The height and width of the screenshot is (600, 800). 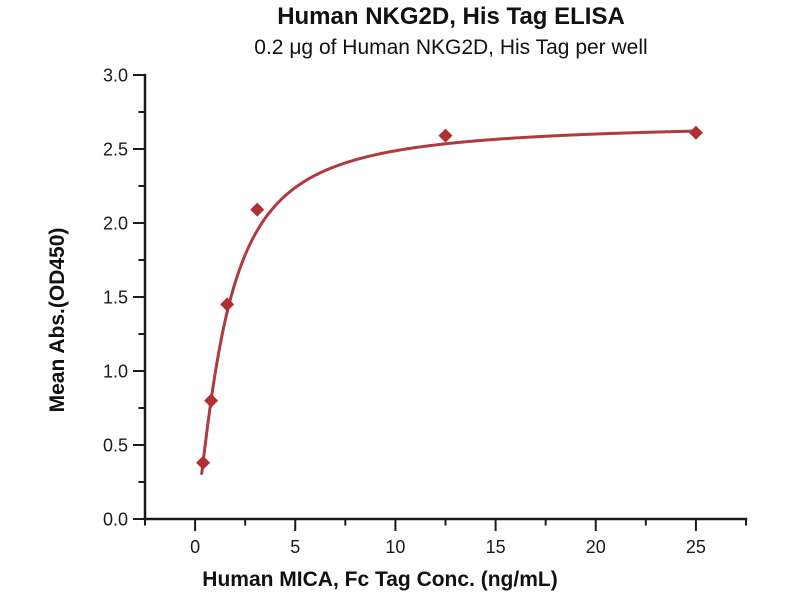 I want to click on y-tick-label: 0.5, so click(x=115, y=445).